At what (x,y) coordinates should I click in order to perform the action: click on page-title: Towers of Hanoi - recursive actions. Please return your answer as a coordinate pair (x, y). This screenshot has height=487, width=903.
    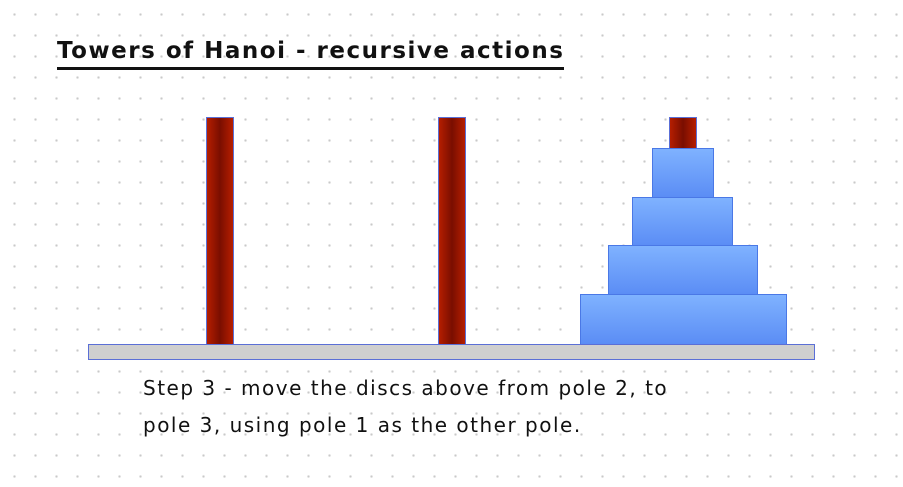
    Looking at the image, I should click on (311, 54).